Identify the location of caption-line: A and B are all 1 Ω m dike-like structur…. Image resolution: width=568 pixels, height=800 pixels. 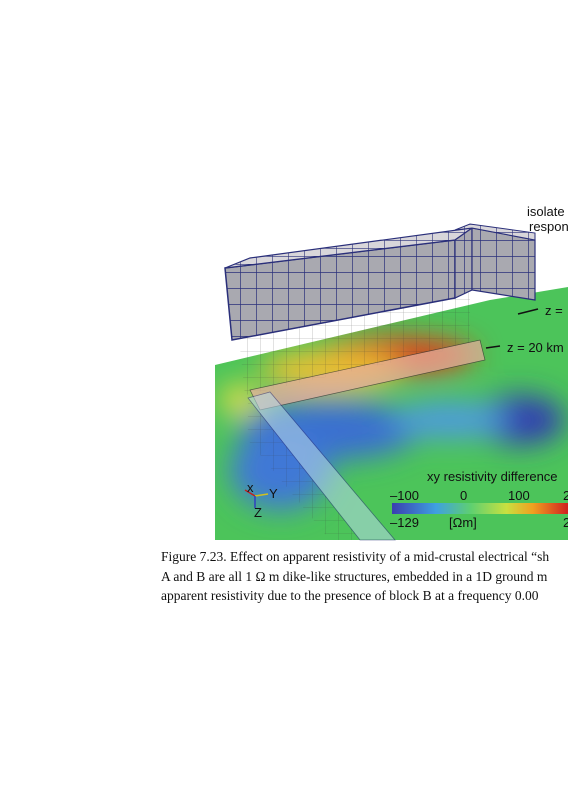
(354, 576).